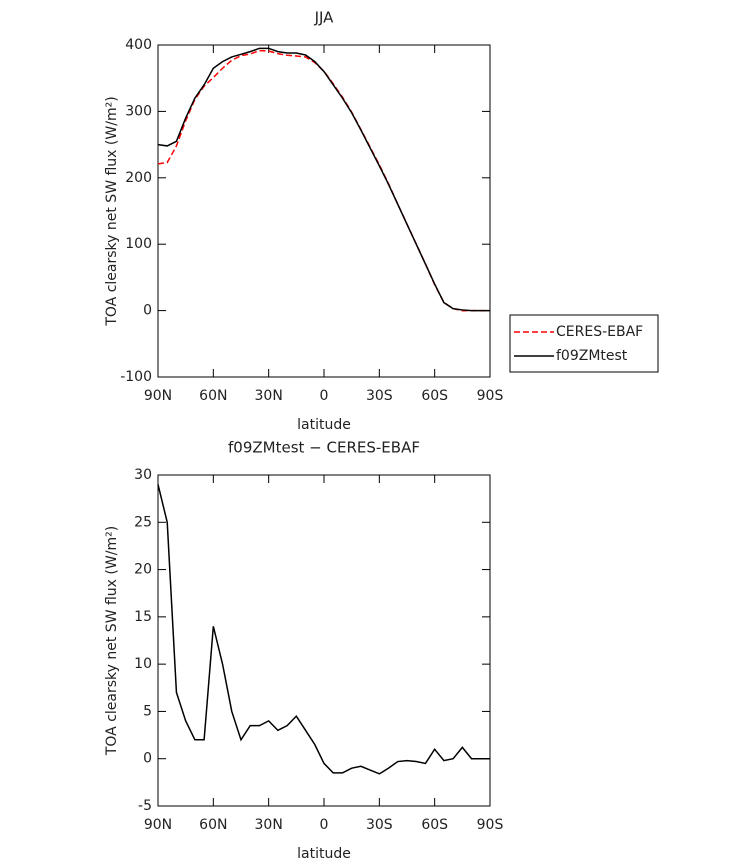 This screenshot has width=733, height=866. I want to click on y-tick-label: 10, so click(143, 664).